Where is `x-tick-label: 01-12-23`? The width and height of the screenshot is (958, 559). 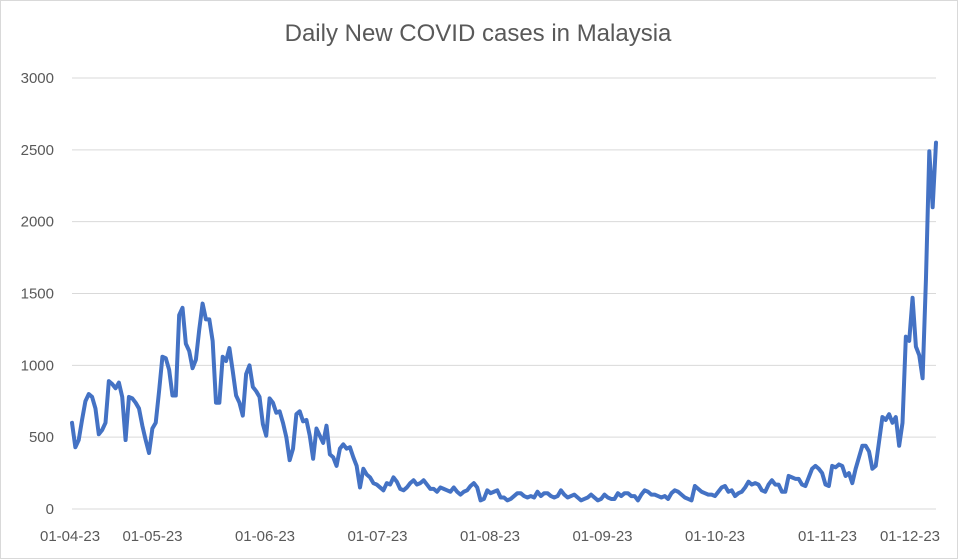 x-tick-label: 01-12-23 is located at coordinates (910, 536).